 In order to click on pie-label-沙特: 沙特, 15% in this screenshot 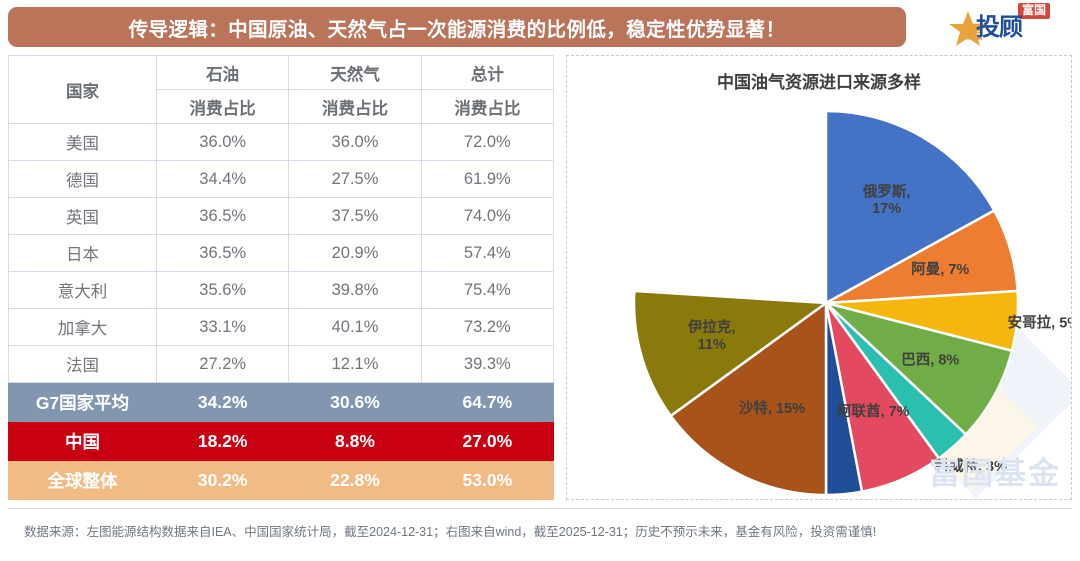, I will do `click(772, 408)`.